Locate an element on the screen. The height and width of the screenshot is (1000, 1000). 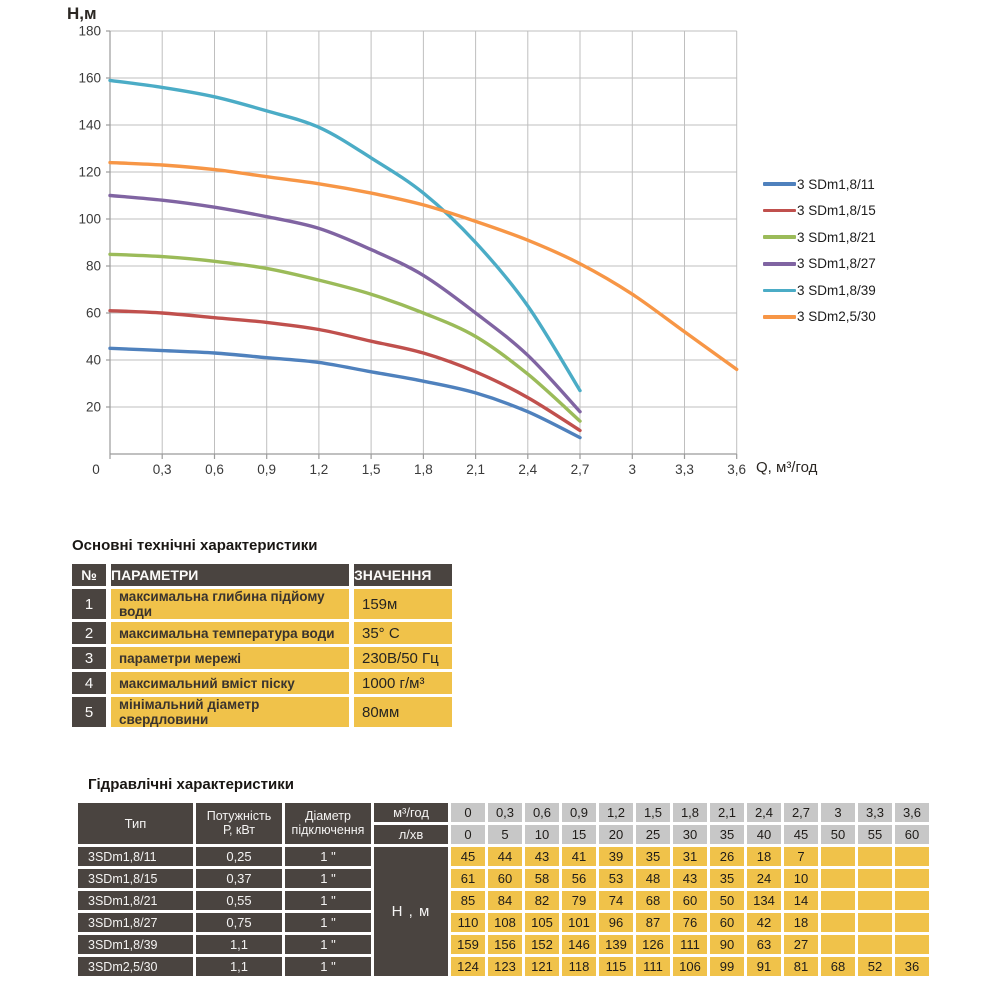
legend-item: 3 SDm1,8/27 is located at coordinates (819, 263).